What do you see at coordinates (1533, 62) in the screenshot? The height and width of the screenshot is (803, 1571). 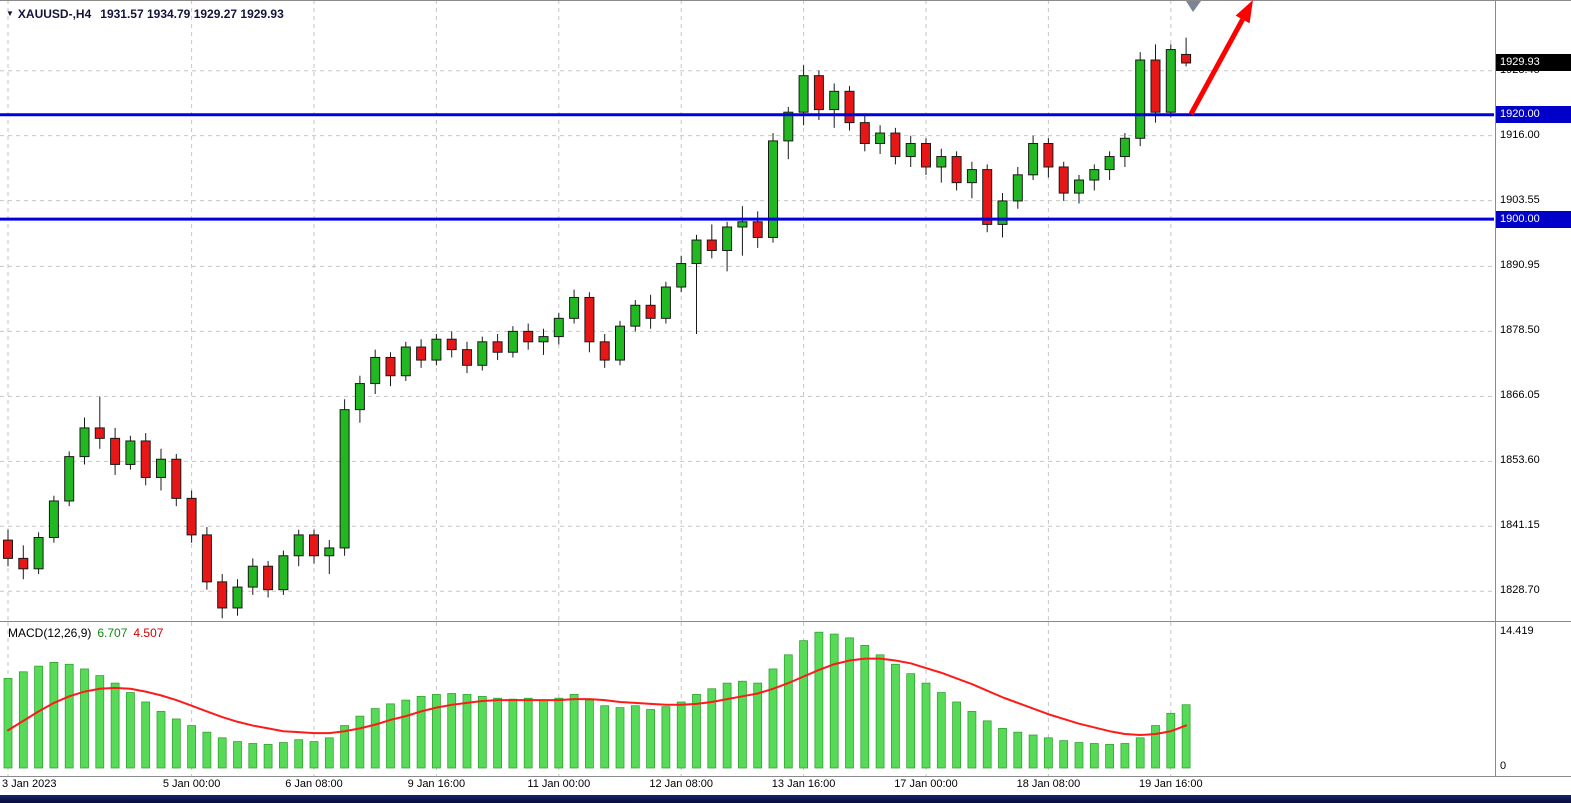 I see `current-price-badge: 1929.93` at bounding box center [1533, 62].